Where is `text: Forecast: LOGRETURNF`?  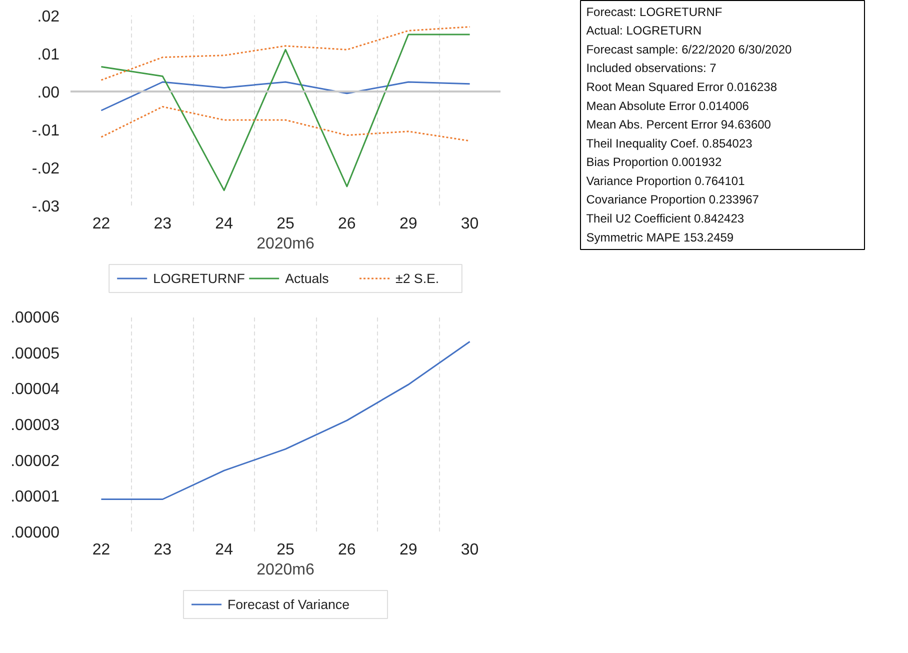 text: Forecast: LOGRETURNF is located at coordinates (654, 11).